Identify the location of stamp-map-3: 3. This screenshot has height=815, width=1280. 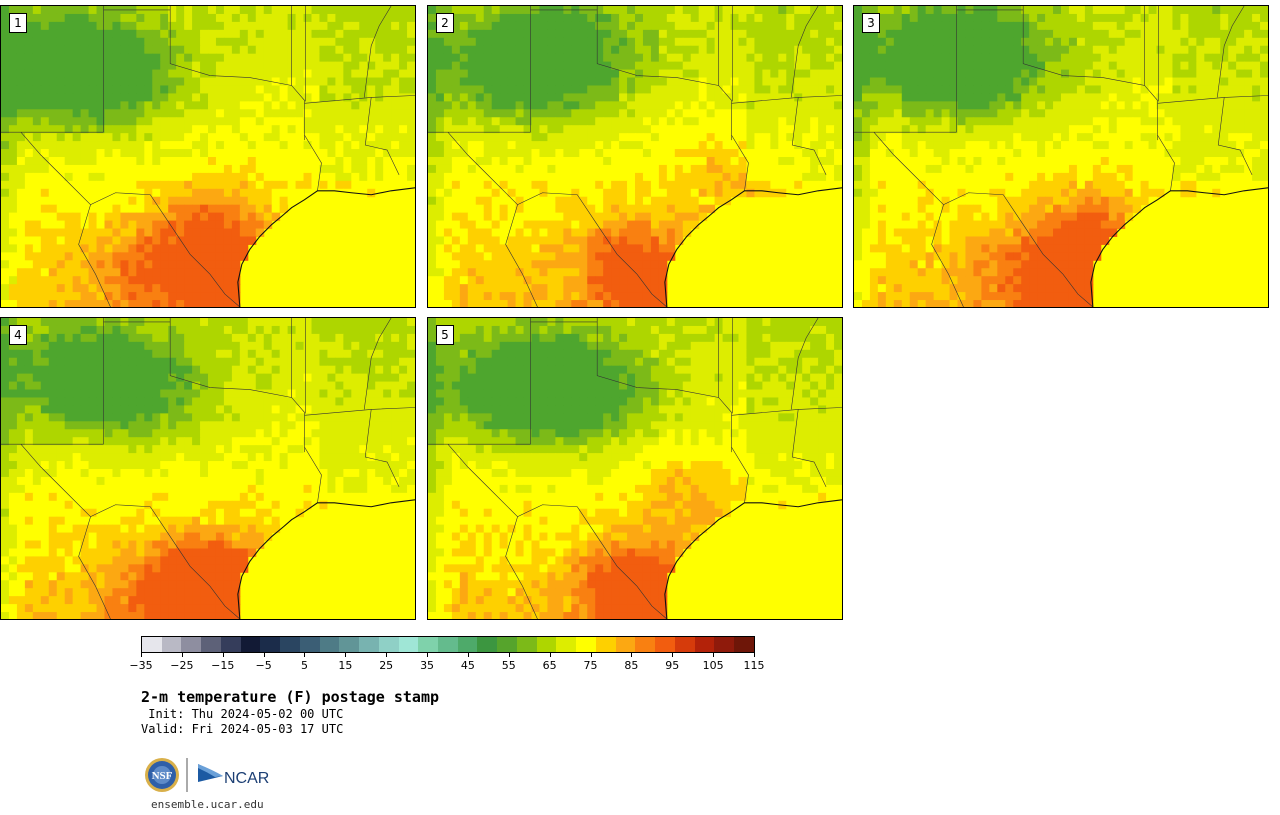
(1061, 156).